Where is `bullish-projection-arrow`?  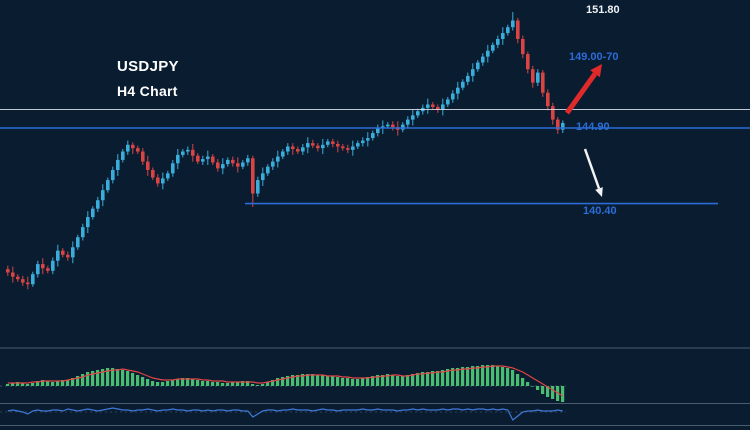
bullish-projection-arrow is located at coordinates (583, 89).